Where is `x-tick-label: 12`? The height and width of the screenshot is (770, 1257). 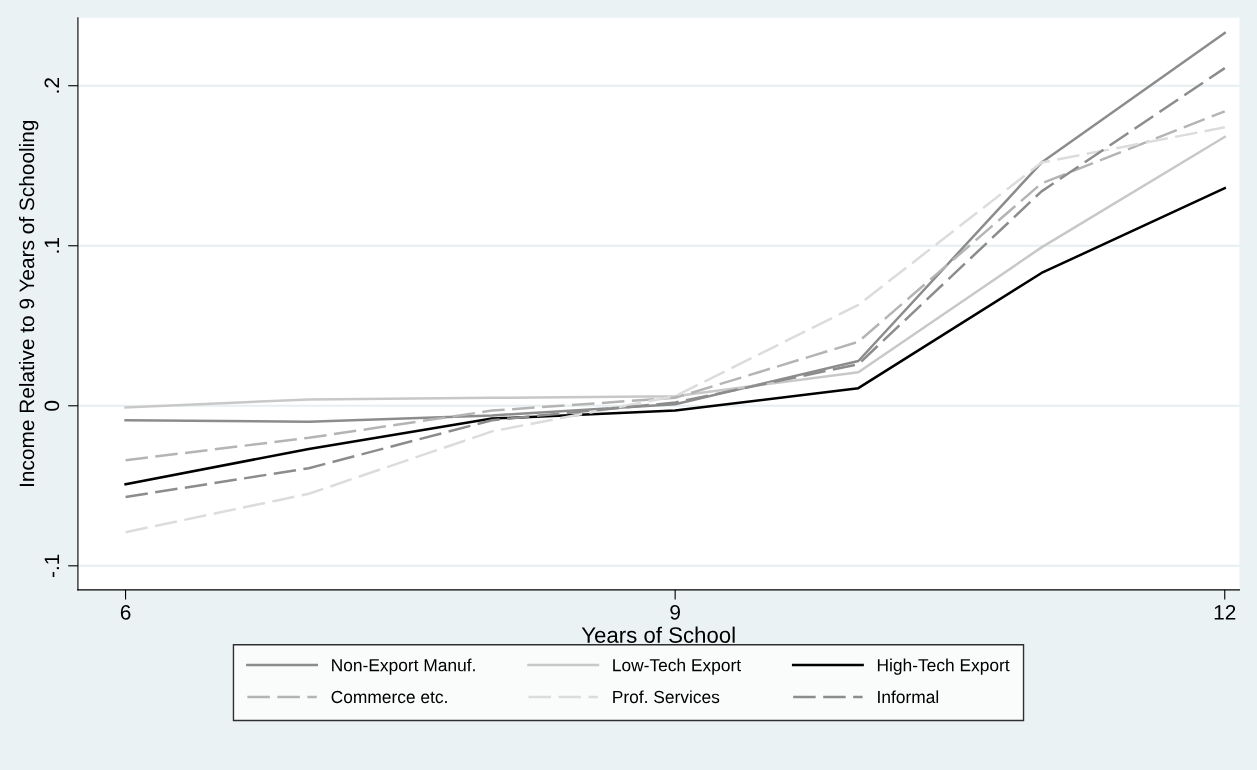 x-tick-label: 12 is located at coordinates (1225, 612).